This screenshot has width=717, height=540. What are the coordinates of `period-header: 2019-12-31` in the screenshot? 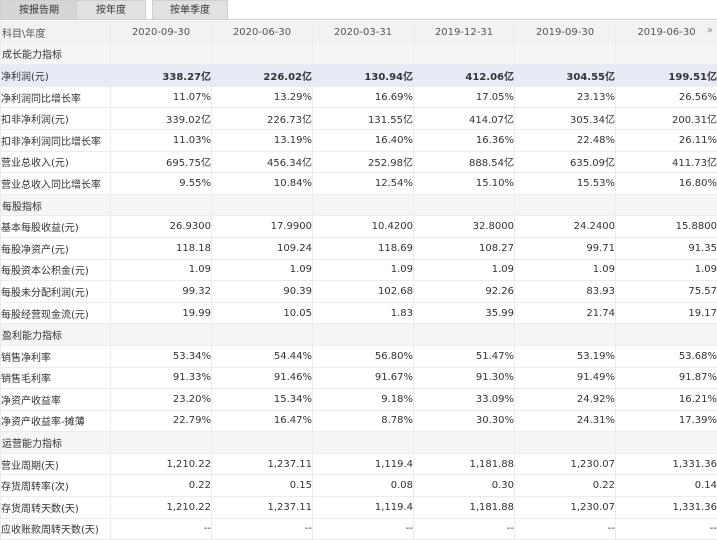 It's located at (464, 32).